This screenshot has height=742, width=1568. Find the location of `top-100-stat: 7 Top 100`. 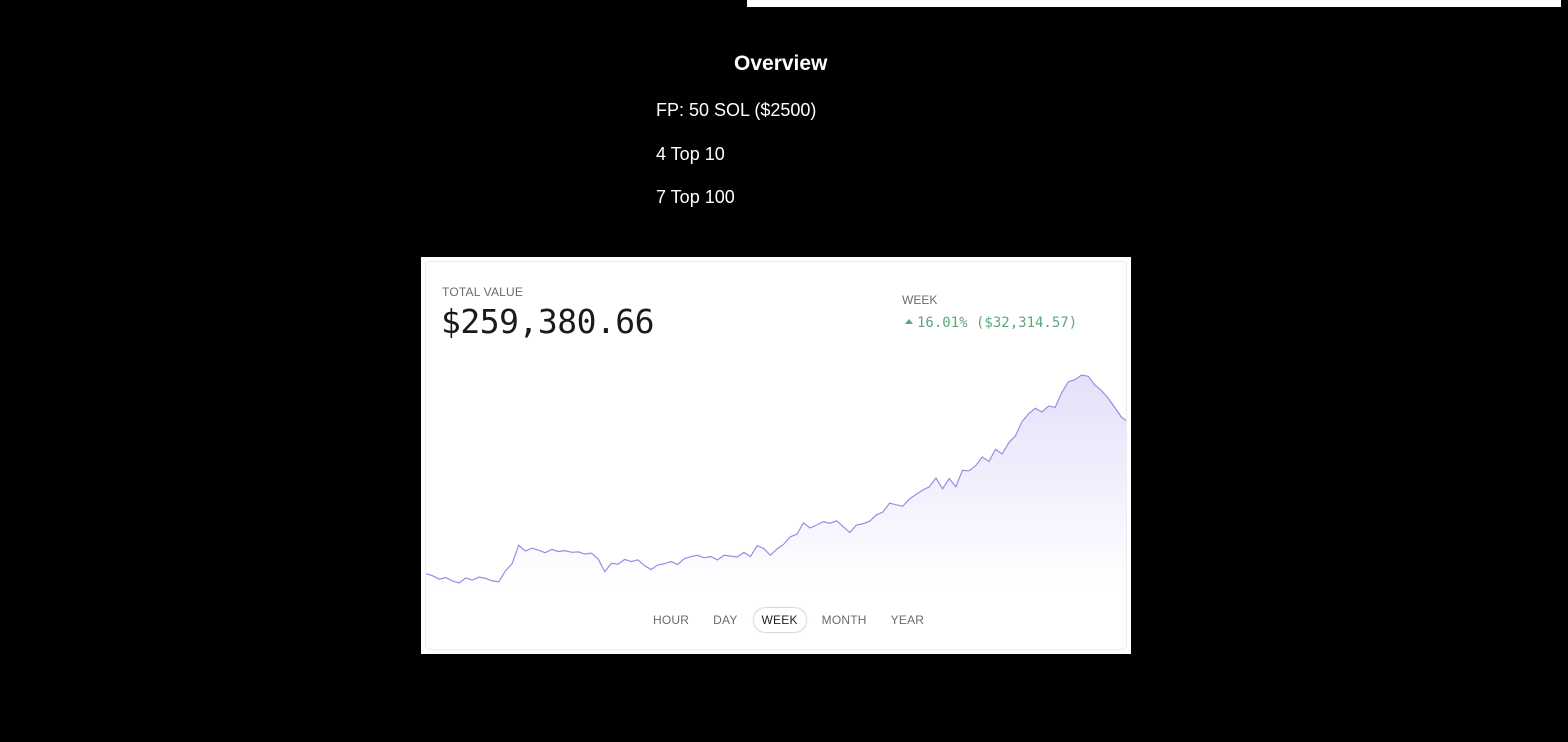

top-100-stat: 7 Top 100 is located at coordinates (695, 197).